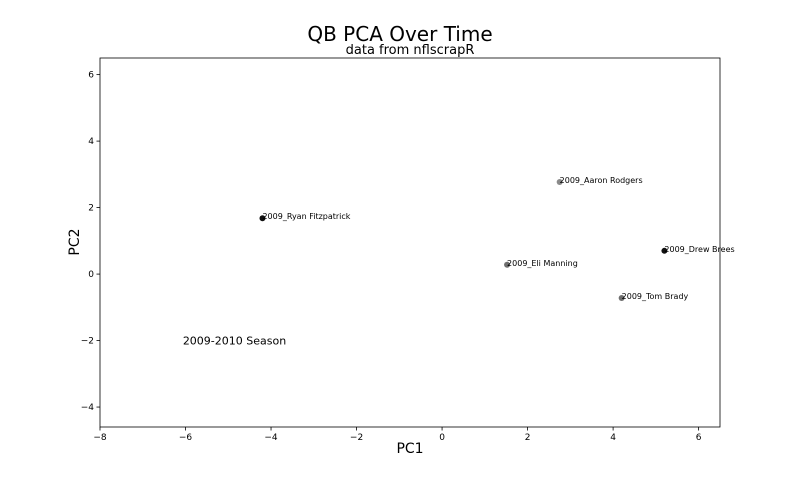 This screenshot has width=800, height=480. What do you see at coordinates (399, 34) in the screenshot?
I see `chart-title: QB PCA Over Time` at bounding box center [399, 34].